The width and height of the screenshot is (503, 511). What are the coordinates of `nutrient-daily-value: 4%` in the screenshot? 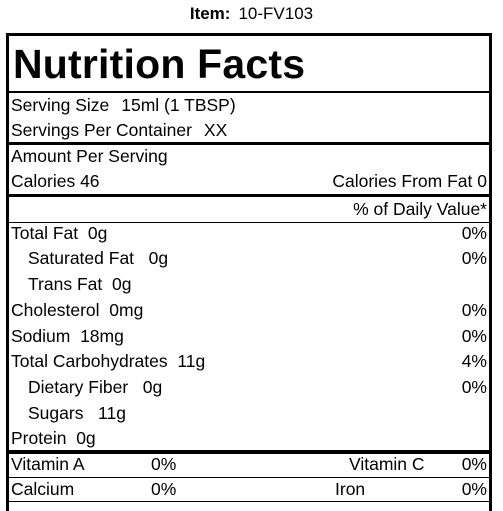 It's located at (474, 361).